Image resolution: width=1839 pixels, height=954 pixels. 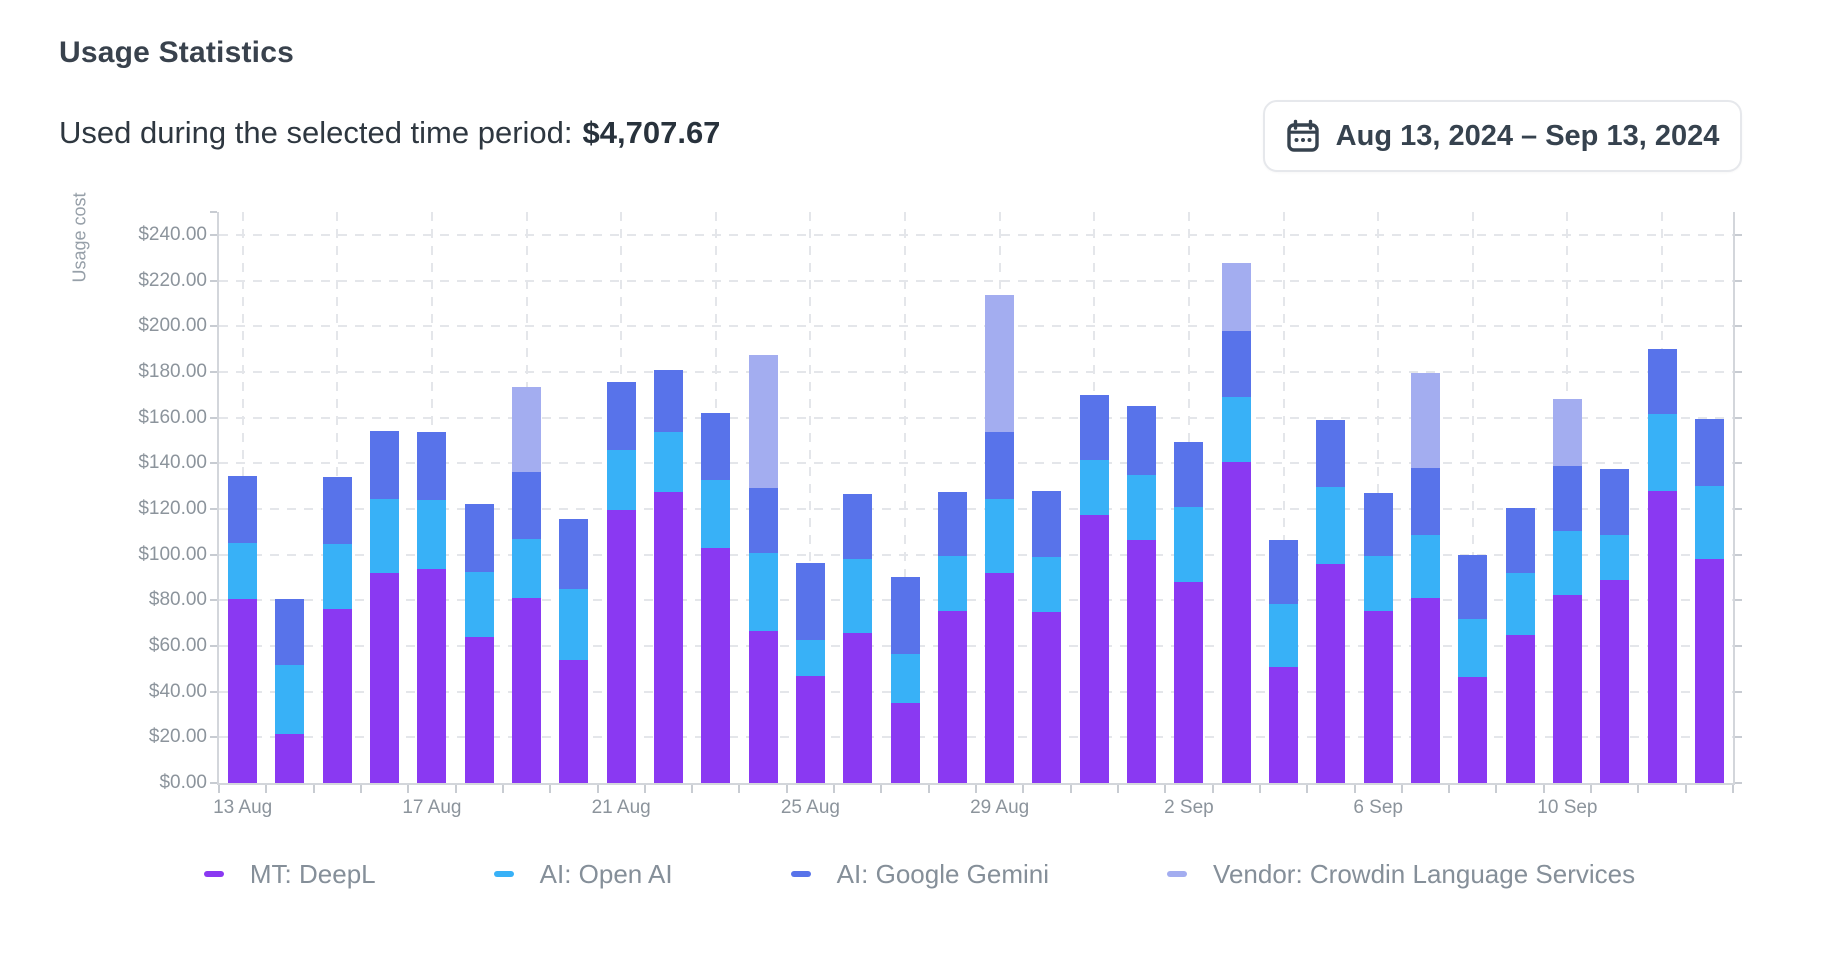 I want to click on legend-item-vendor: Vendor: Crowdin Language Services, so click(x=1401, y=874).